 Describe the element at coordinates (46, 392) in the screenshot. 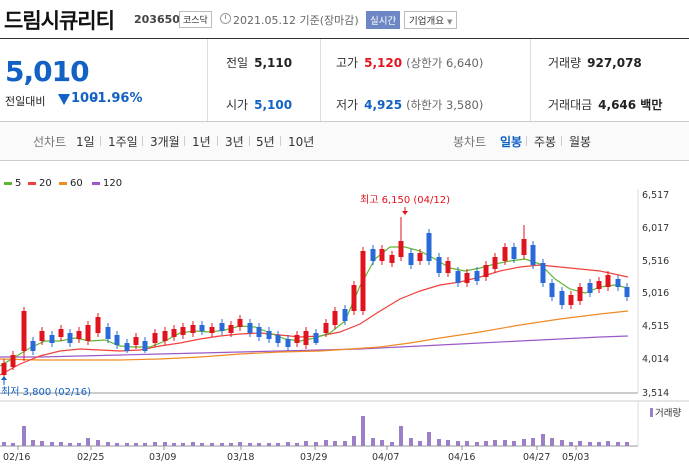

I see `low-annotation: 최저 3,800 (02/16)` at that location.